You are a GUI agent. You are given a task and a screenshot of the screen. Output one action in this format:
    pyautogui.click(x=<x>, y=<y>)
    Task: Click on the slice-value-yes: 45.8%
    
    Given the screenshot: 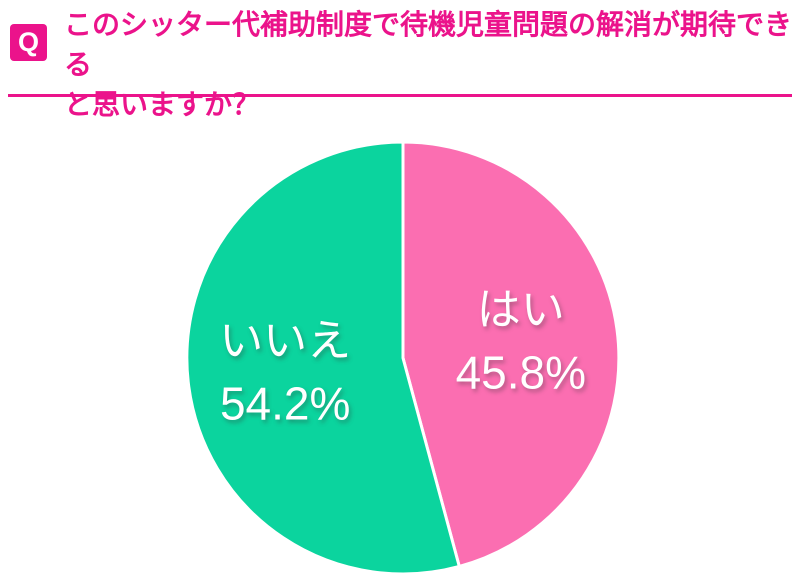 What is the action you would take?
    pyautogui.click(x=521, y=372)
    